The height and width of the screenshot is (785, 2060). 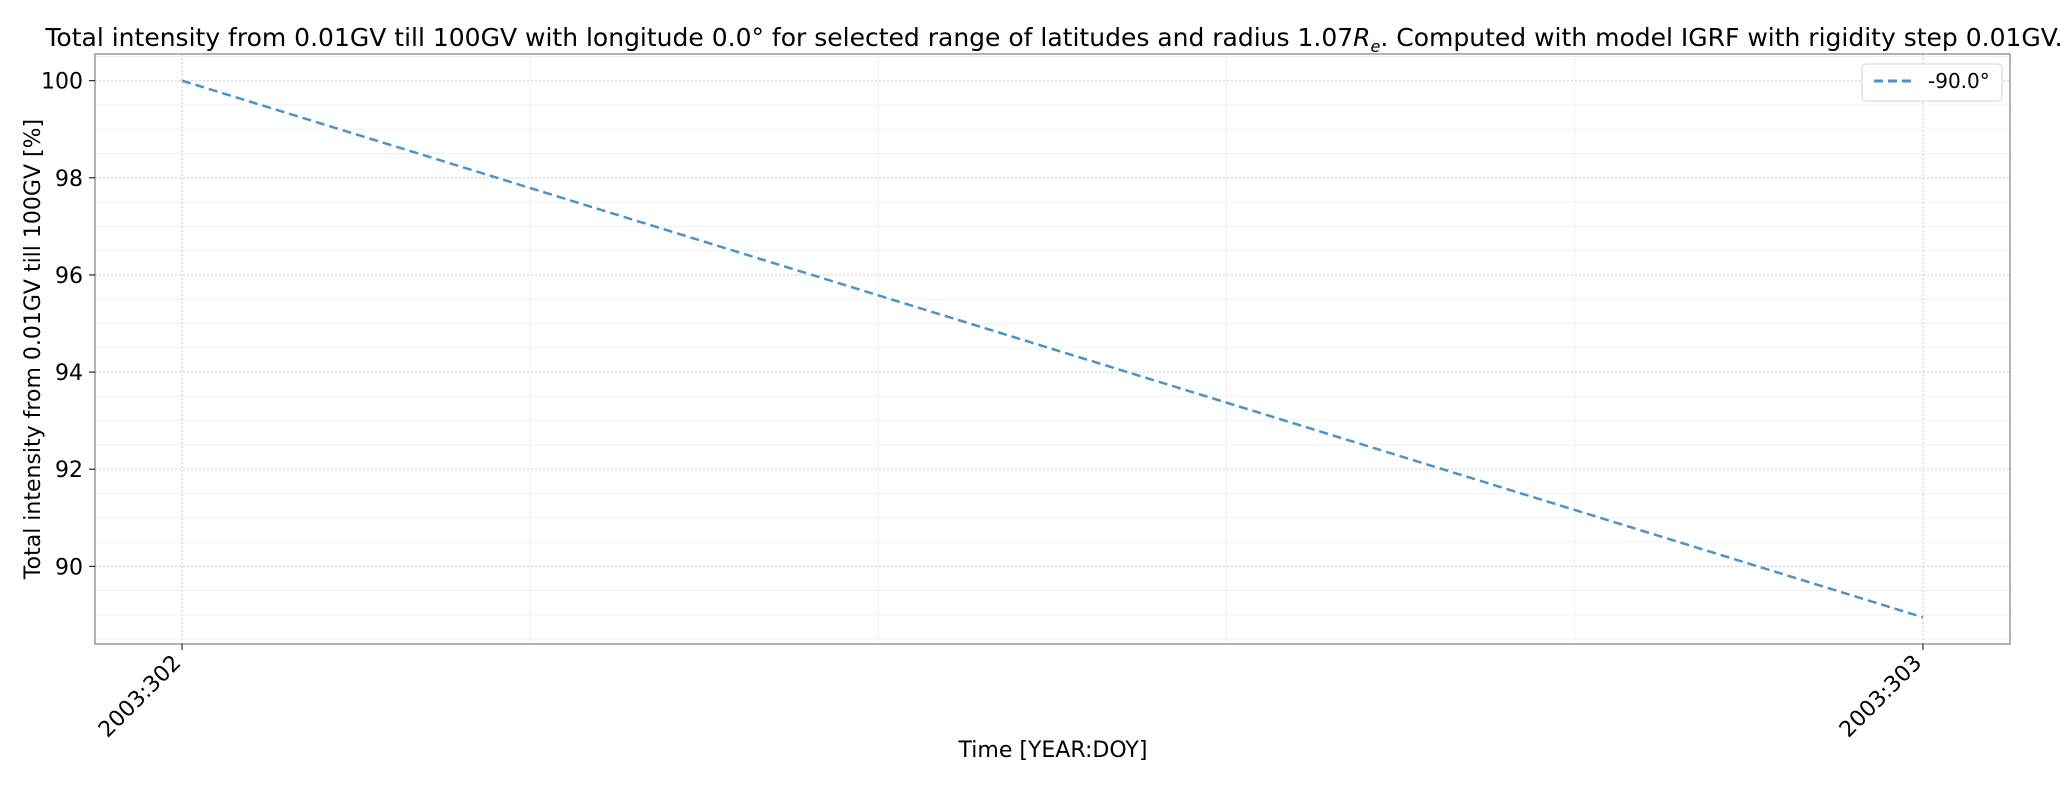 I want to click on y-tick-label: 92, so click(x=69, y=470).